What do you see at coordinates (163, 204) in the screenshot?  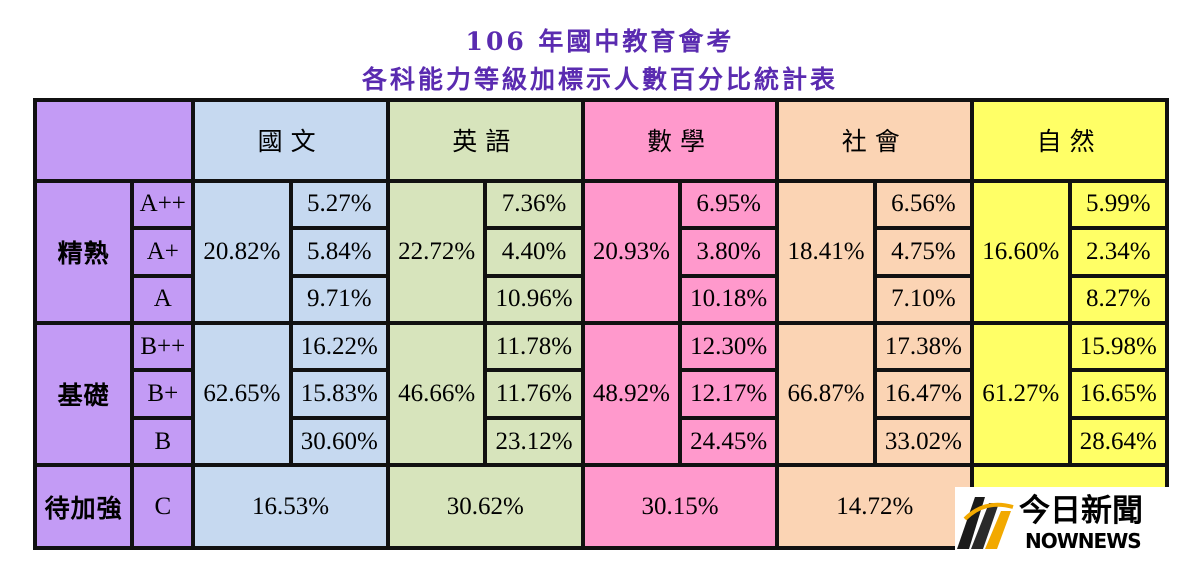 I see `level-label: A++` at bounding box center [163, 204].